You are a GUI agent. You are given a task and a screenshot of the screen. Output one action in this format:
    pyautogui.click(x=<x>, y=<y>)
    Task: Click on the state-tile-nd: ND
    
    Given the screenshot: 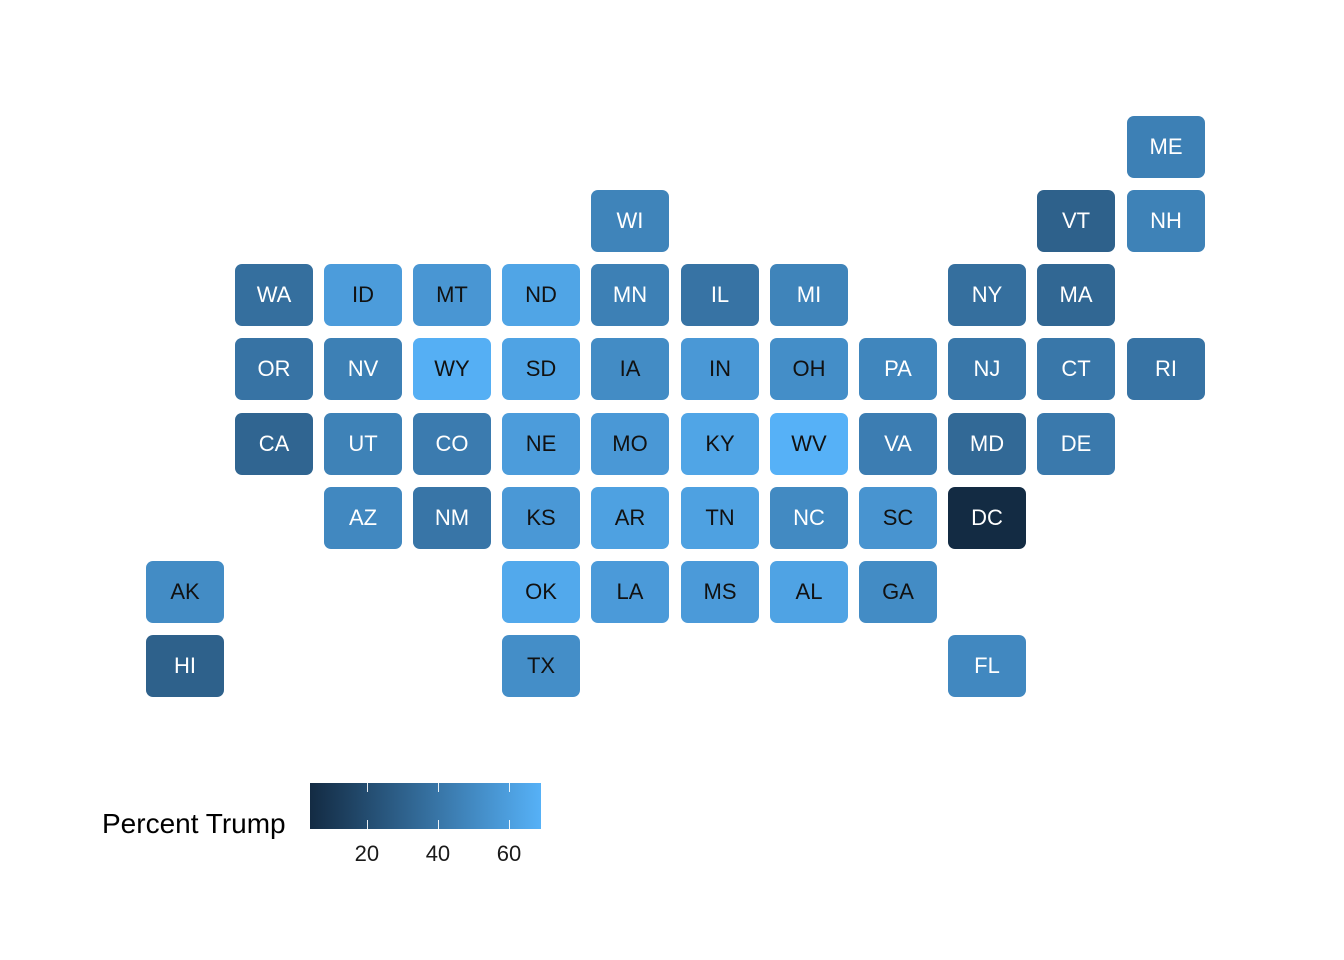 What is the action you would take?
    pyautogui.click(x=541, y=295)
    